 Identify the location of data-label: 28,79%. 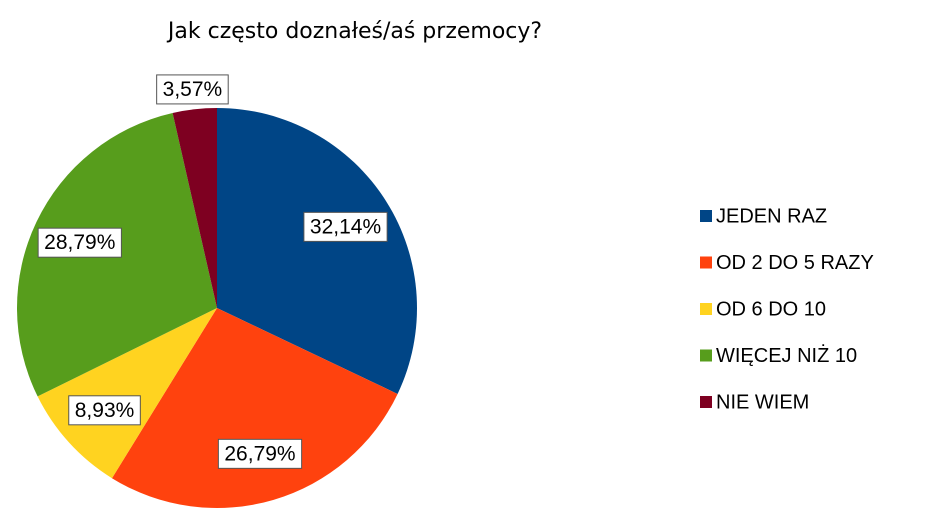
(79, 242).